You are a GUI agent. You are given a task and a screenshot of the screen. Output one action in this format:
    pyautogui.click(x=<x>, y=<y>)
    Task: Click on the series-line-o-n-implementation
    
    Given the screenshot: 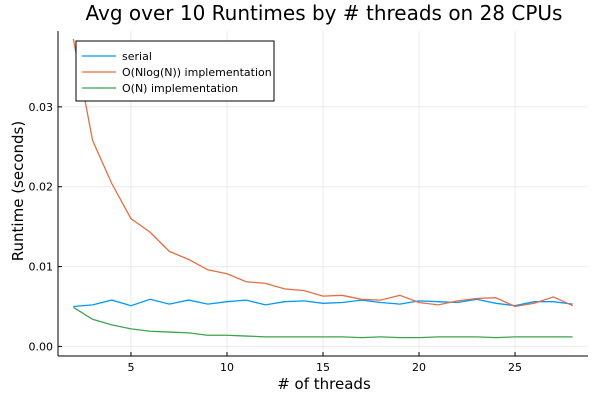 What is the action you would take?
    pyautogui.click(x=323, y=322)
    